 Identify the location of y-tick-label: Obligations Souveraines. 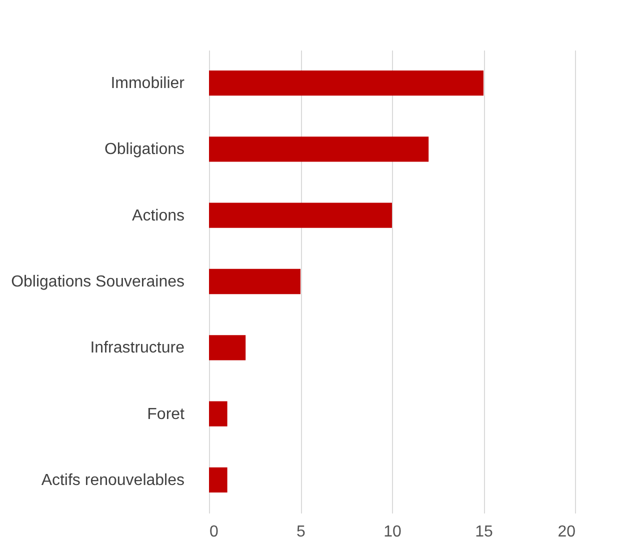
(97, 282).